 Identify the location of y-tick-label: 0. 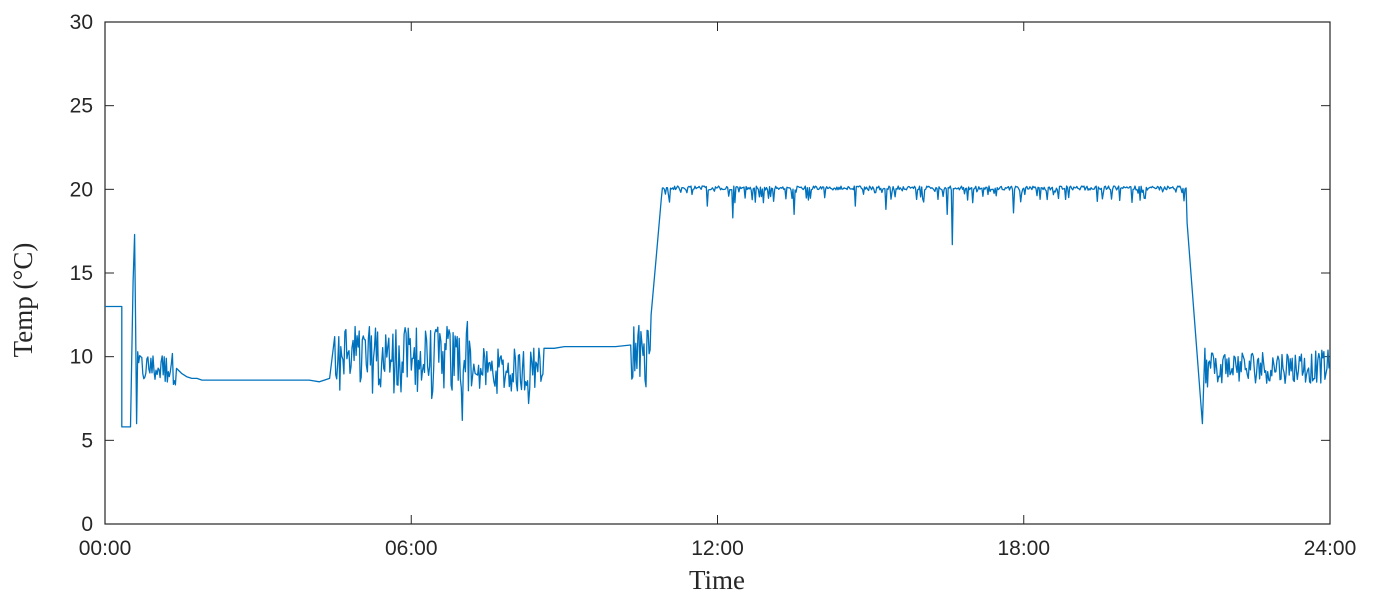
(87, 524).